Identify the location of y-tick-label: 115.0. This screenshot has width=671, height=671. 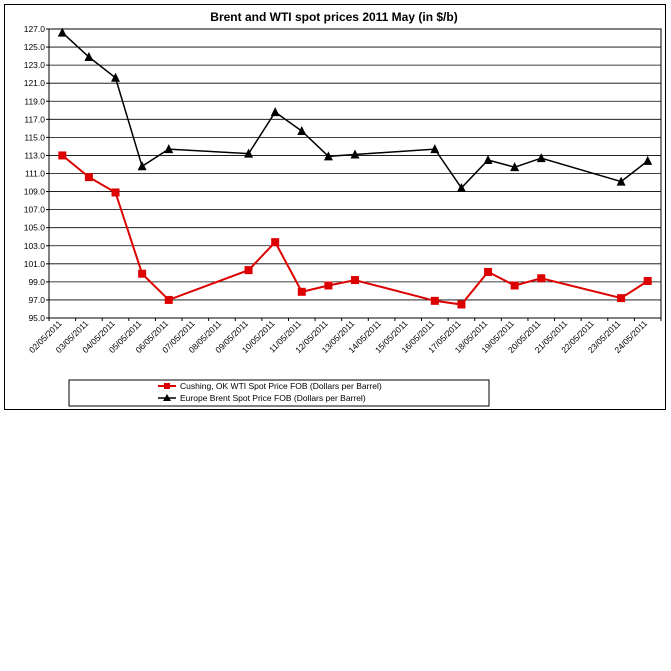
(34, 137).